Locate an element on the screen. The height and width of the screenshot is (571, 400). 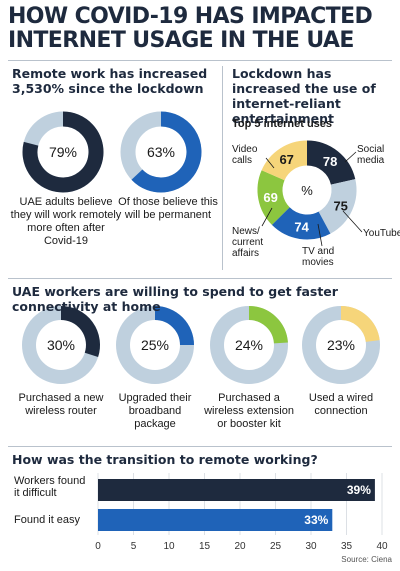
bar-easy is located at coordinates (215, 520).